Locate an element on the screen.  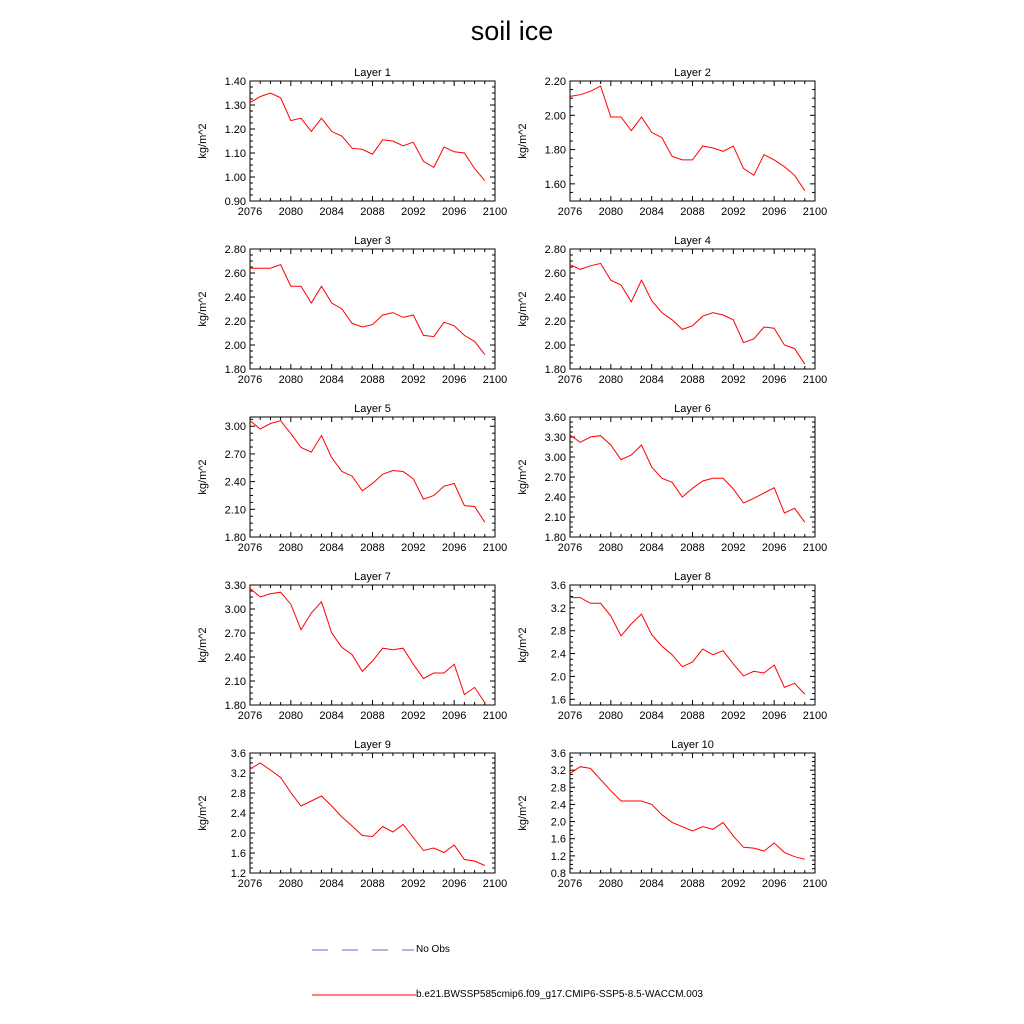
panel-title: Layer 7 is located at coordinates (372, 577).